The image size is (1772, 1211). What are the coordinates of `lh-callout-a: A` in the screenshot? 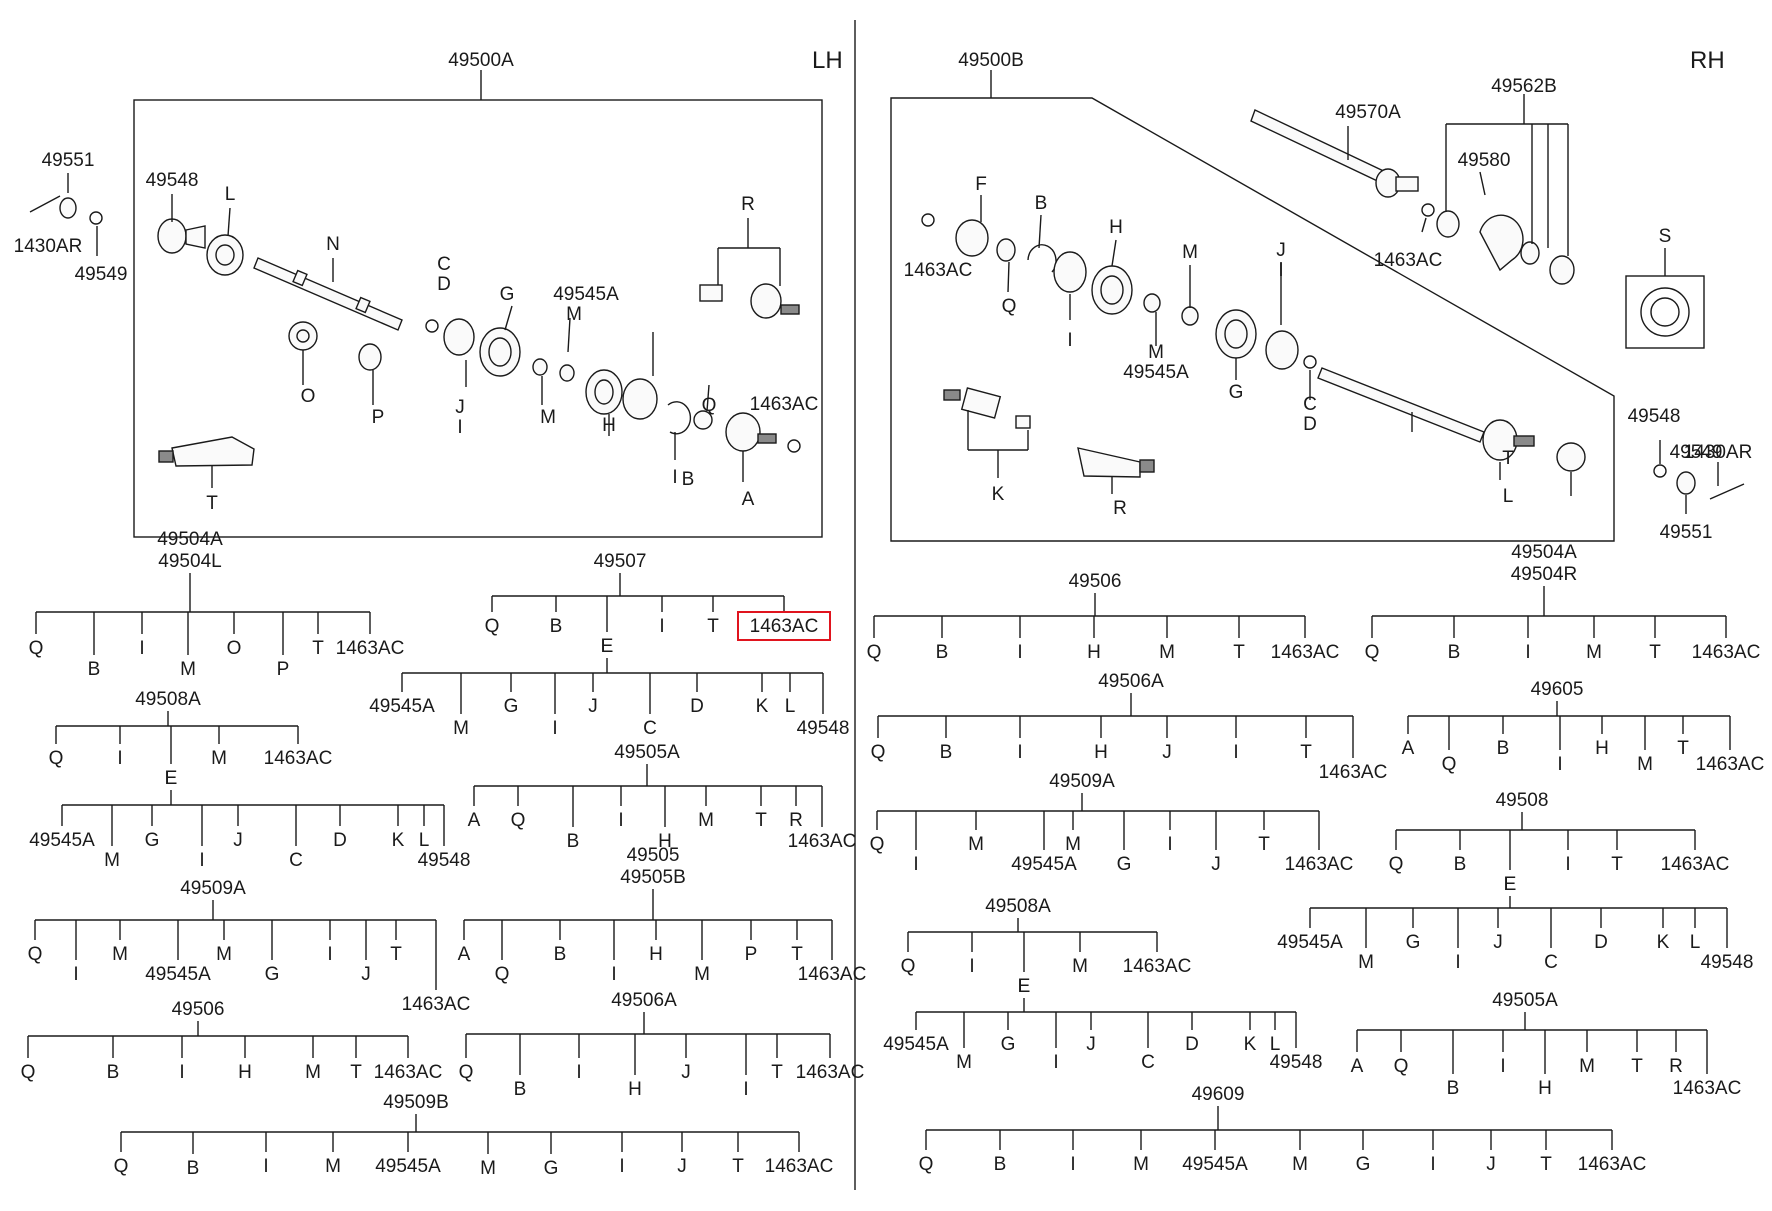 It's located at (748, 499).